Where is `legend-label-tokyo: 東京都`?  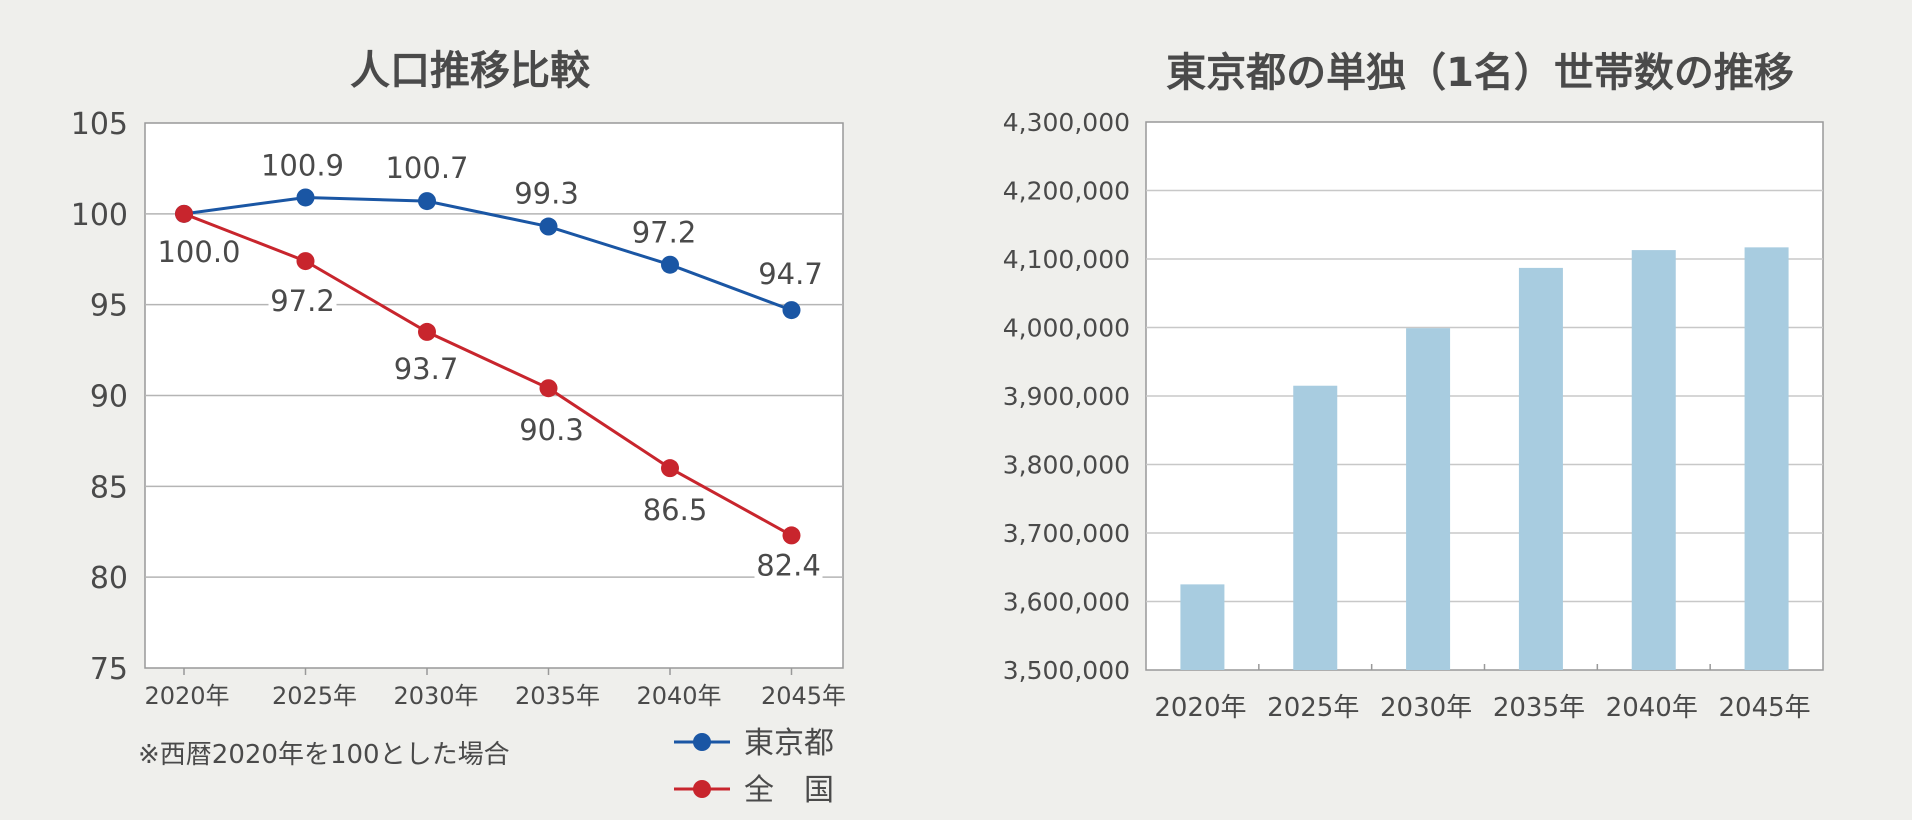
legend-label-tokyo: 東京都 is located at coordinates (789, 743).